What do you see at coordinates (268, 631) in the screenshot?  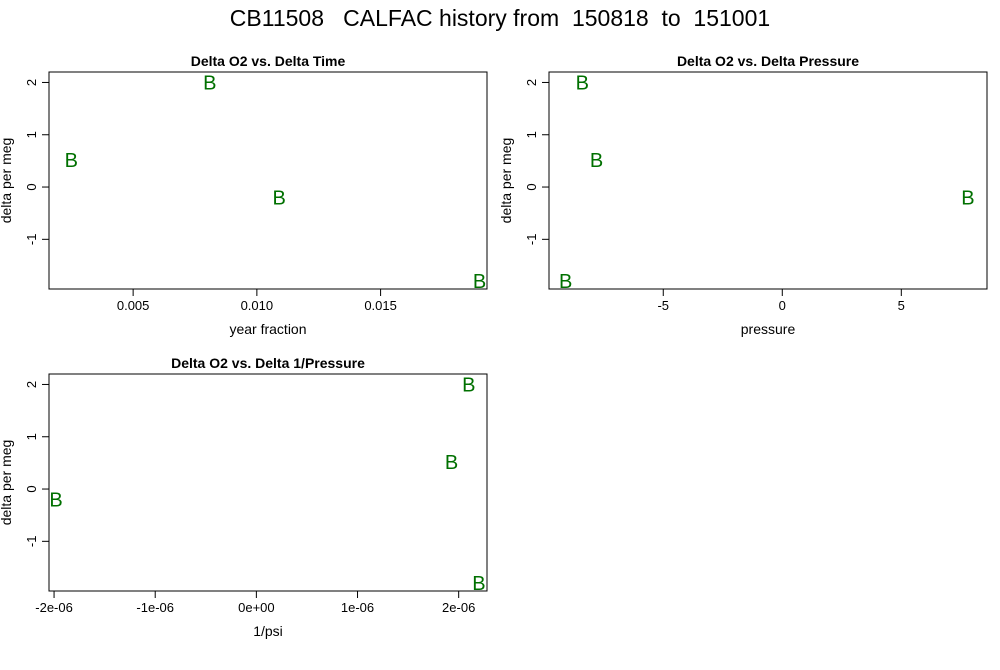 I see `x-axis-label: 1/psi` at bounding box center [268, 631].